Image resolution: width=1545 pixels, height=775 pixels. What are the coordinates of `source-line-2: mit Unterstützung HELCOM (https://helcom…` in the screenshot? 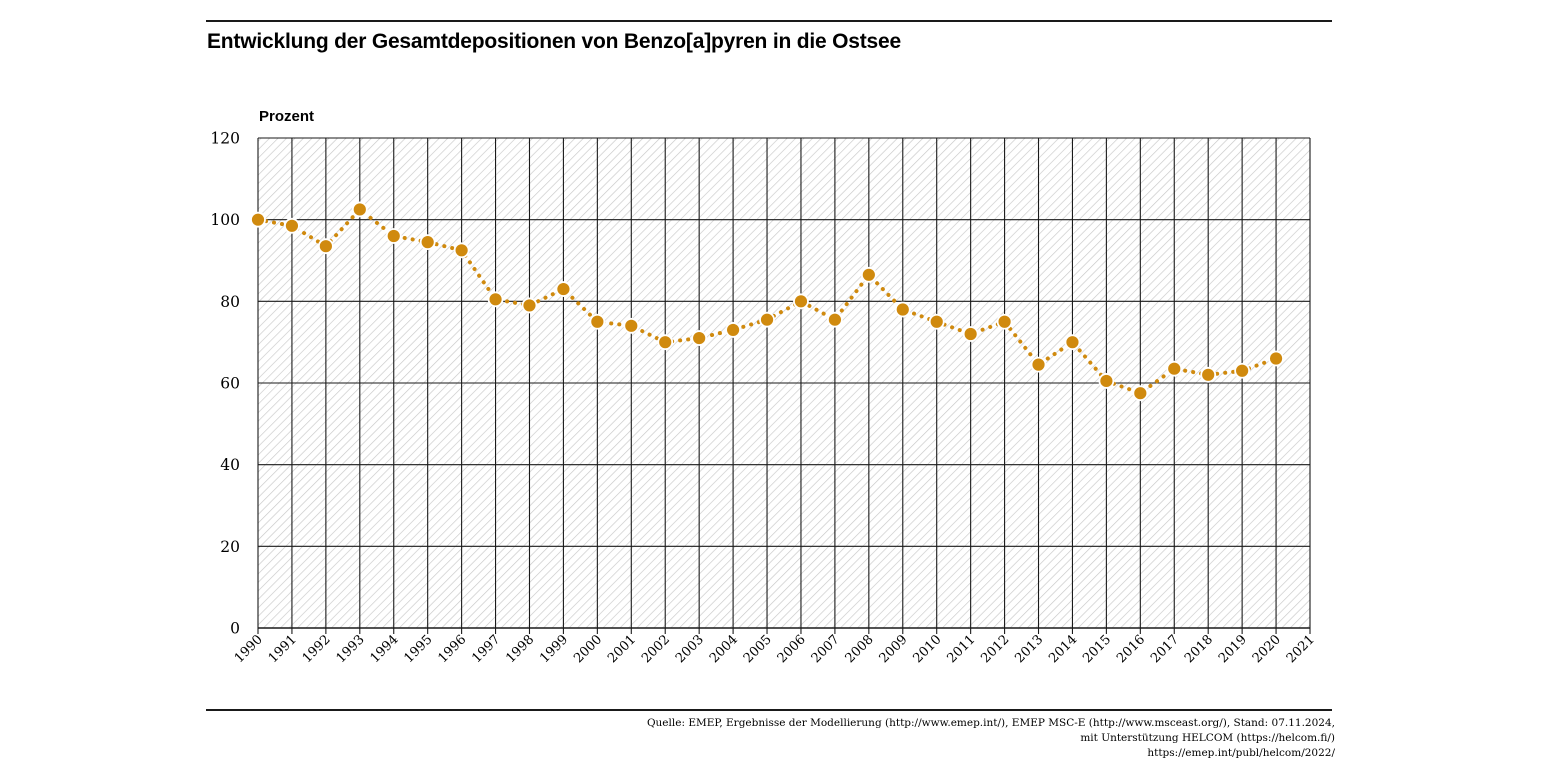 It's located at (1207, 738).